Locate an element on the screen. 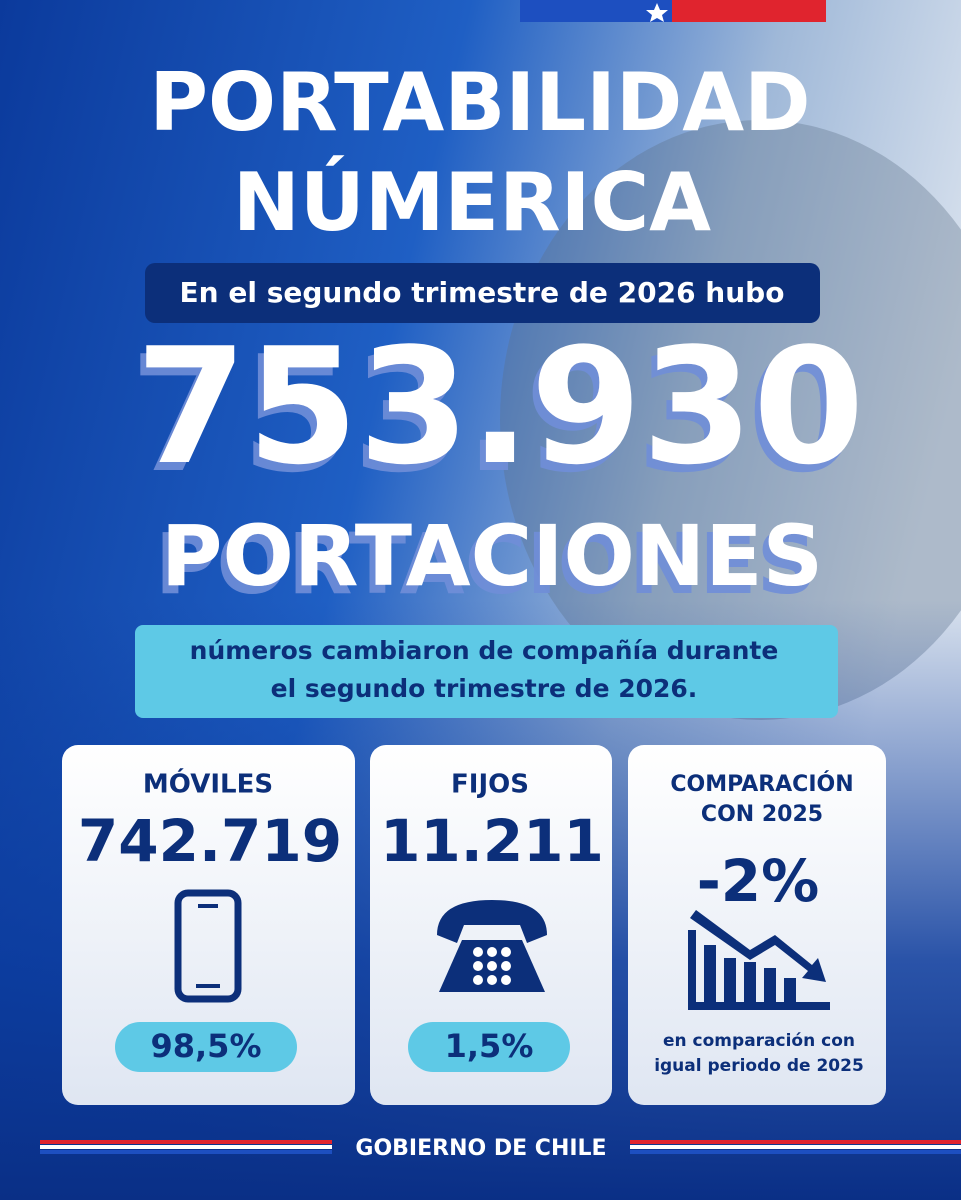  flag-star is located at coordinates (657, 12).